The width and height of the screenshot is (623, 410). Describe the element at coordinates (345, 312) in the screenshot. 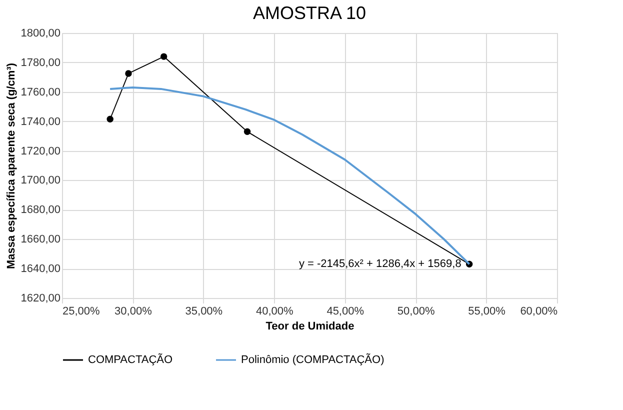

I see `x-tick-label: 45,00%` at that location.